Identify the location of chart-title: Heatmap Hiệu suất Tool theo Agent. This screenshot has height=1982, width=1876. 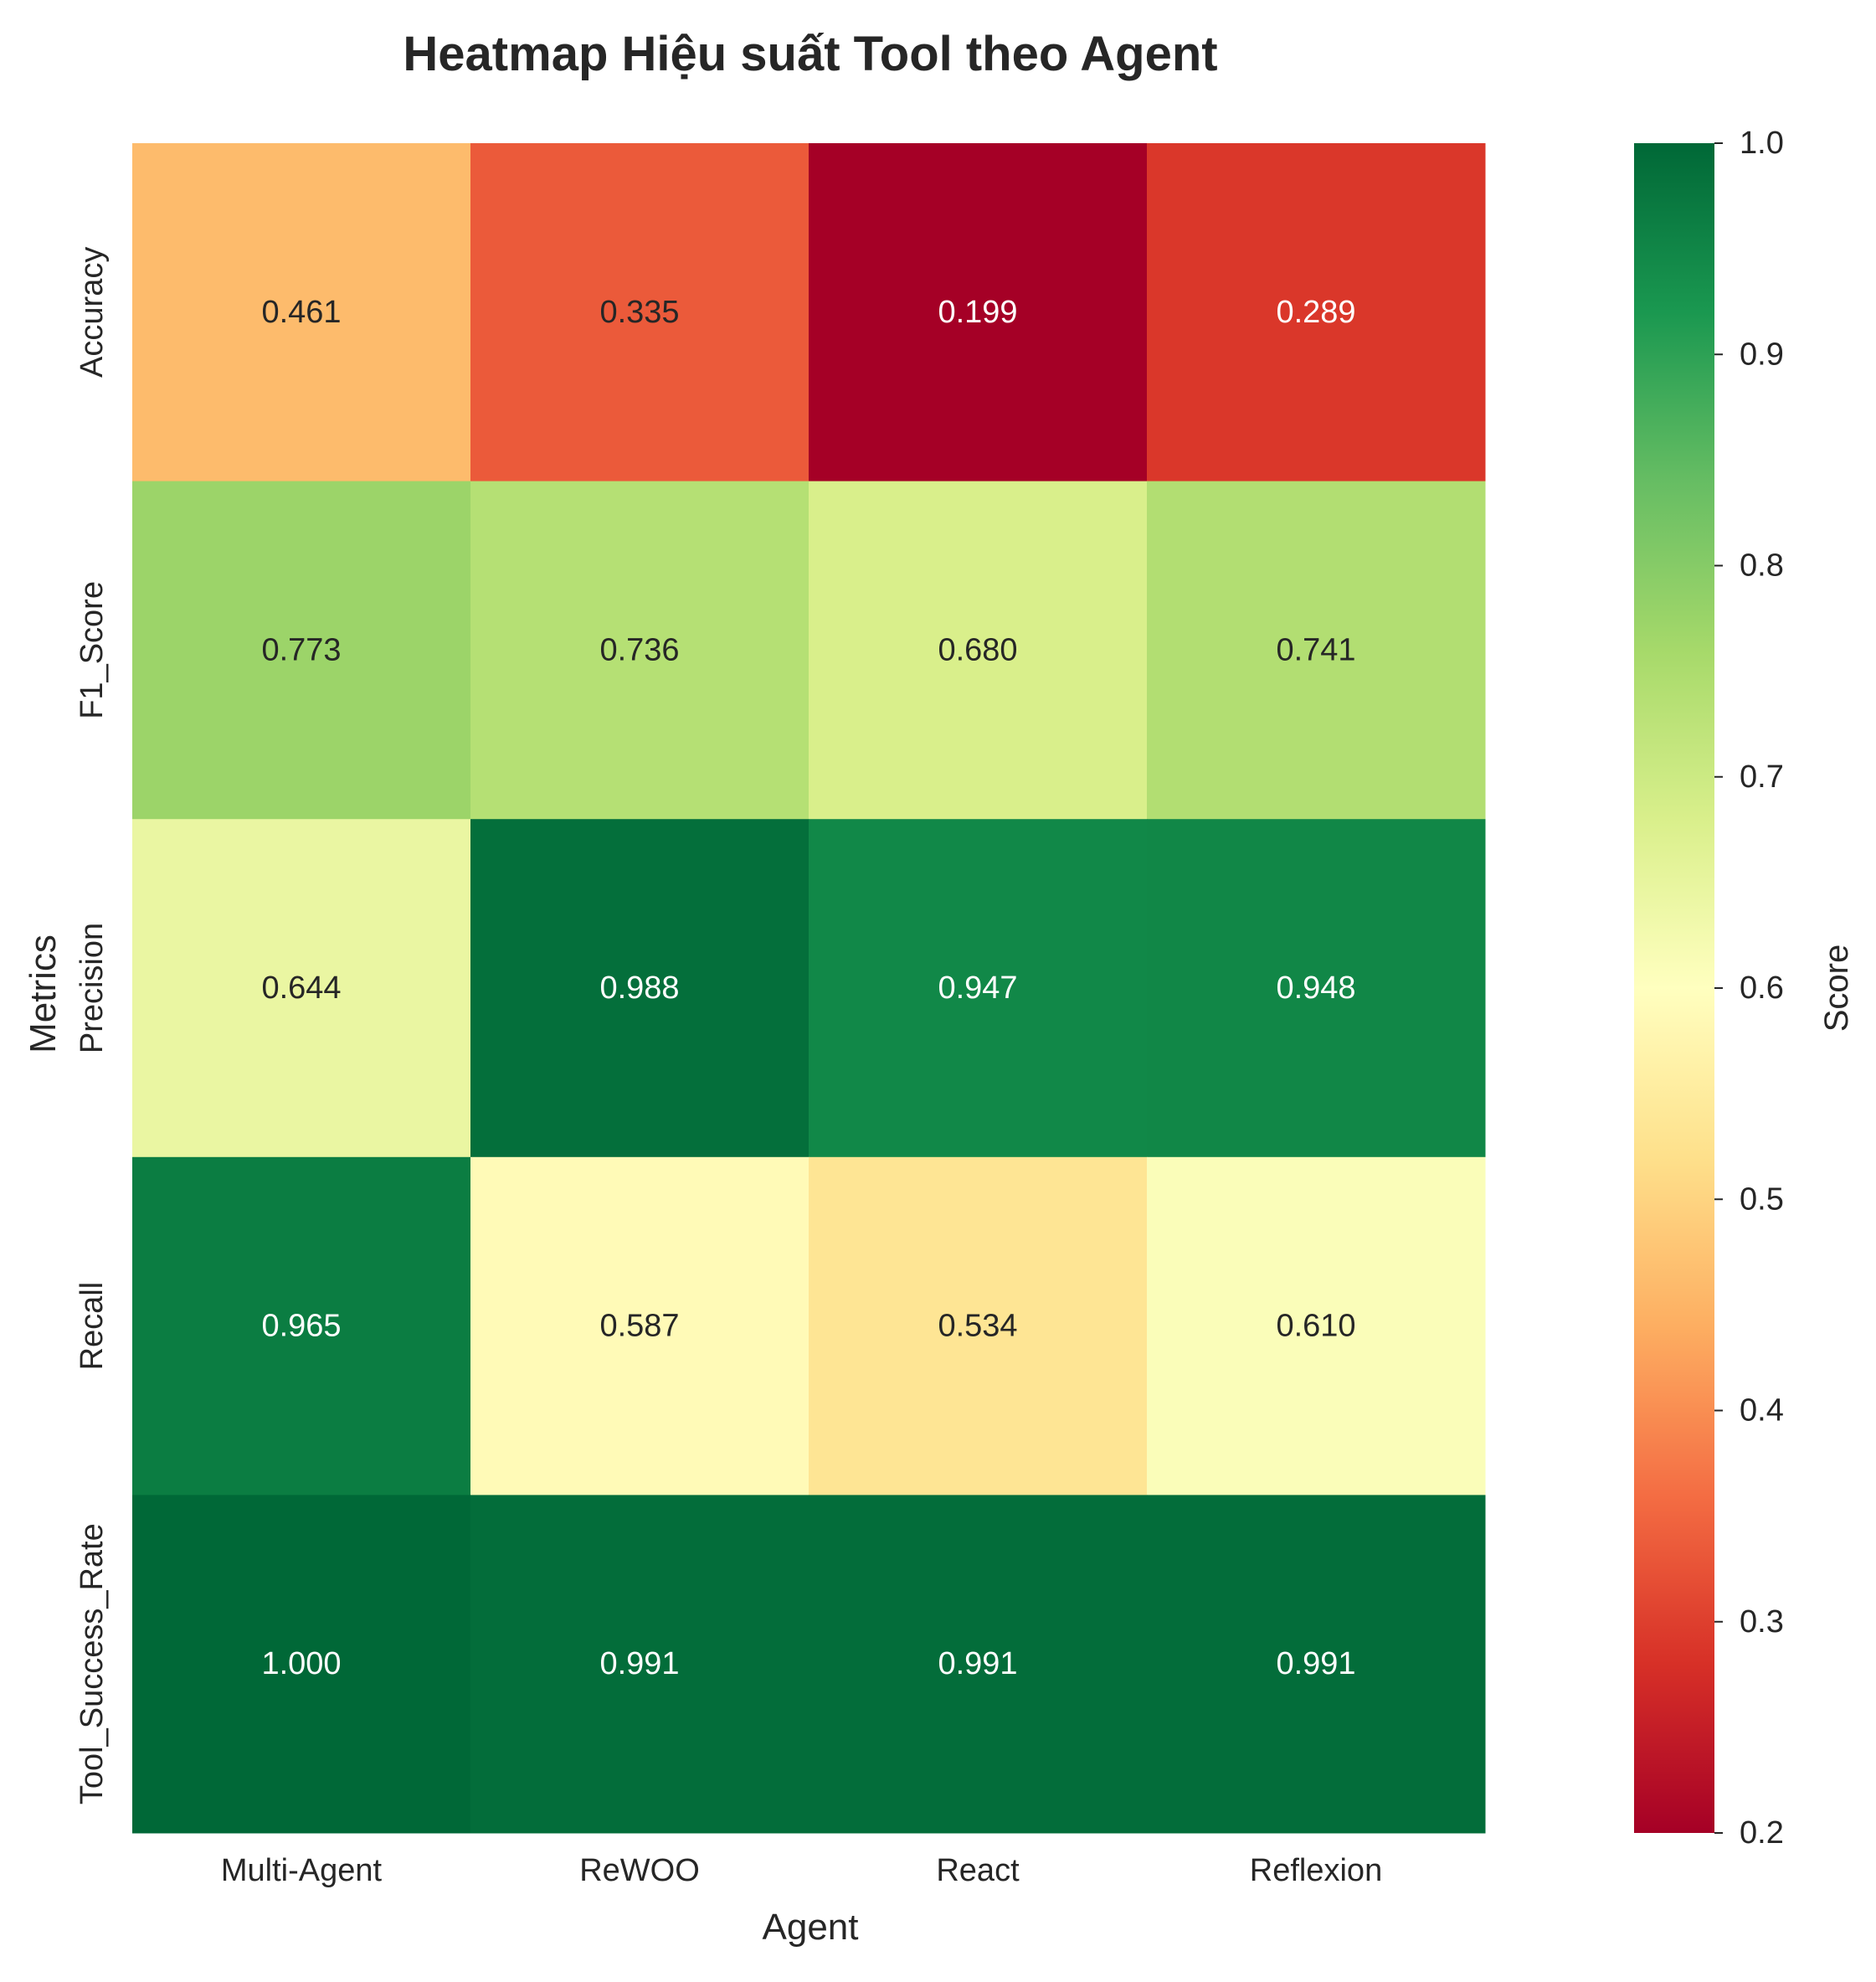
(810, 54).